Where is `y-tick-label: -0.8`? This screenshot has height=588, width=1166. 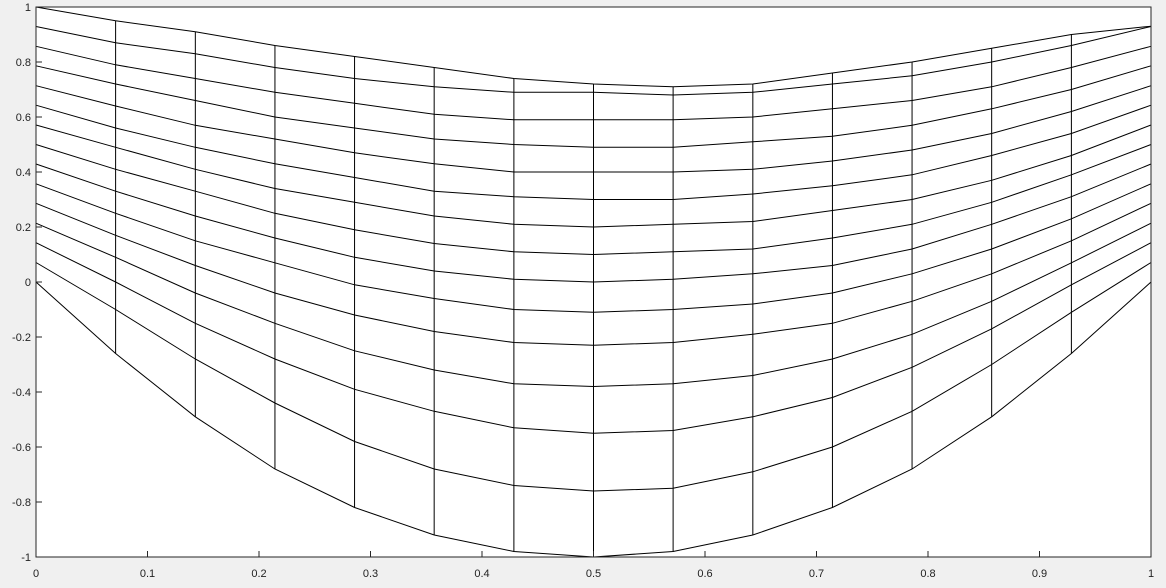 y-tick-label: -0.8 is located at coordinates (21, 503).